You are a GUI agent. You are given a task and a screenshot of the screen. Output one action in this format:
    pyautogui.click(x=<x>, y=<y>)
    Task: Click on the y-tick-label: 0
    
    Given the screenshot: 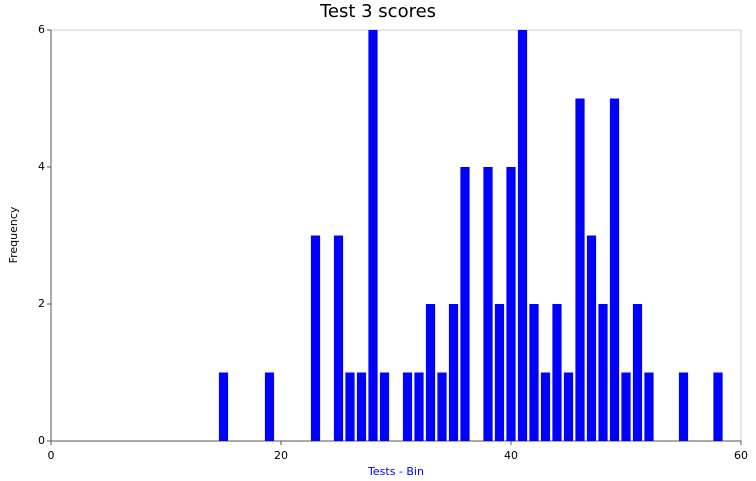 What is the action you would take?
    pyautogui.click(x=41, y=440)
    